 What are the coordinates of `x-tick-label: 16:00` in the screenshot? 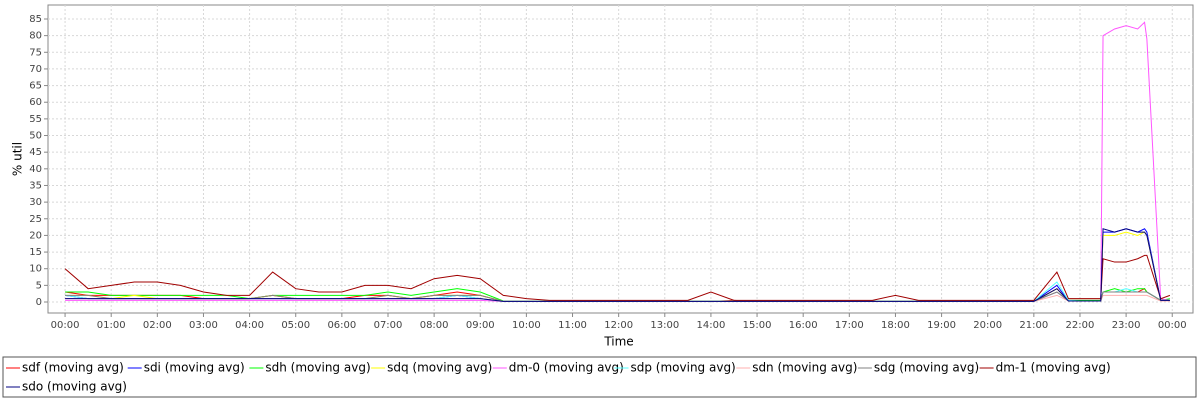 It's located at (803, 325).